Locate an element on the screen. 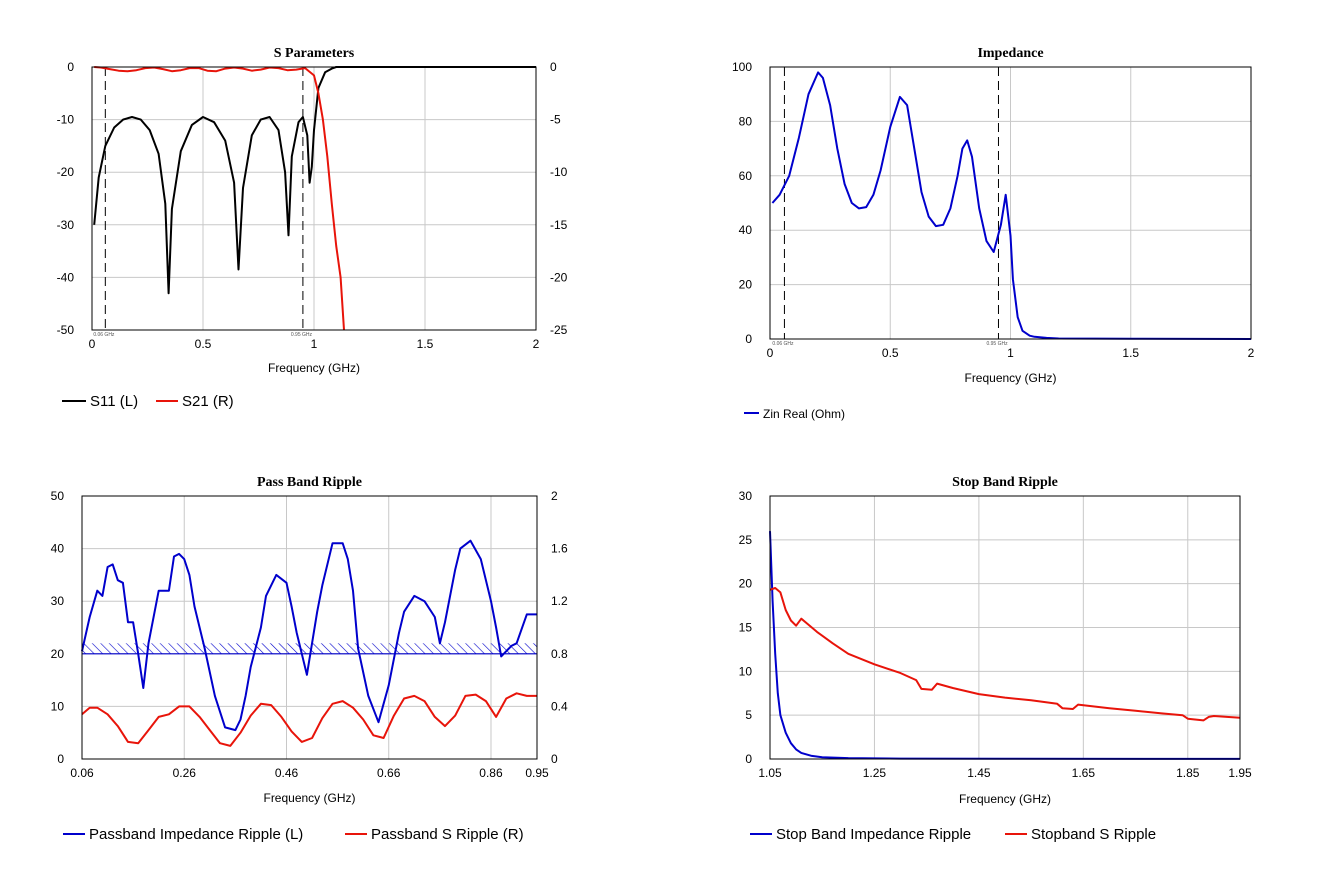 This screenshot has width=1317, height=878. x-tick-label: 1.95 is located at coordinates (1240, 773).